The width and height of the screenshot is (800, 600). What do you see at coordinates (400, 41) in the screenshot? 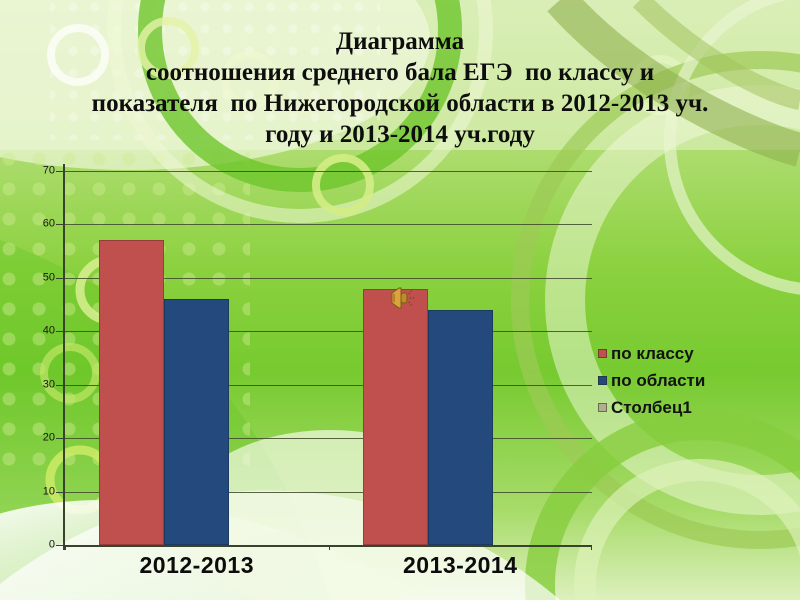
I see `title-line-1: Диаграмма` at bounding box center [400, 41].